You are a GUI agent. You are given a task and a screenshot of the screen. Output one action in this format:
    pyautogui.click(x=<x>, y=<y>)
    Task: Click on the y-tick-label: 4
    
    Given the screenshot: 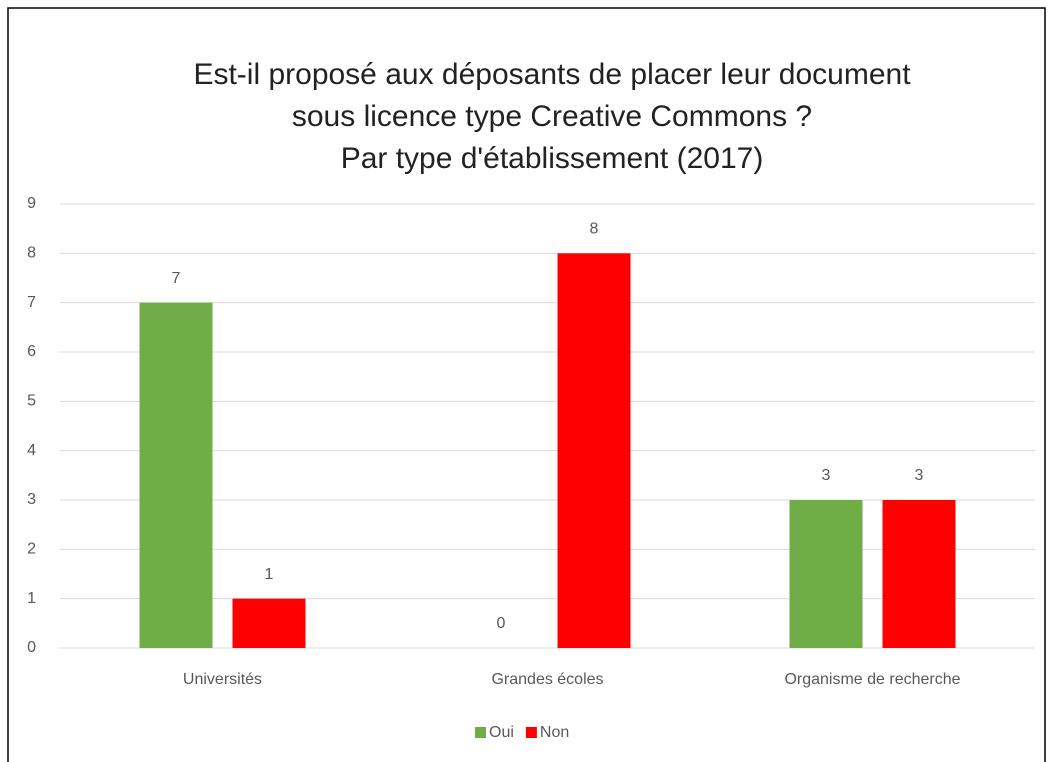 What is the action you would take?
    pyautogui.click(x=31, y=450)
    